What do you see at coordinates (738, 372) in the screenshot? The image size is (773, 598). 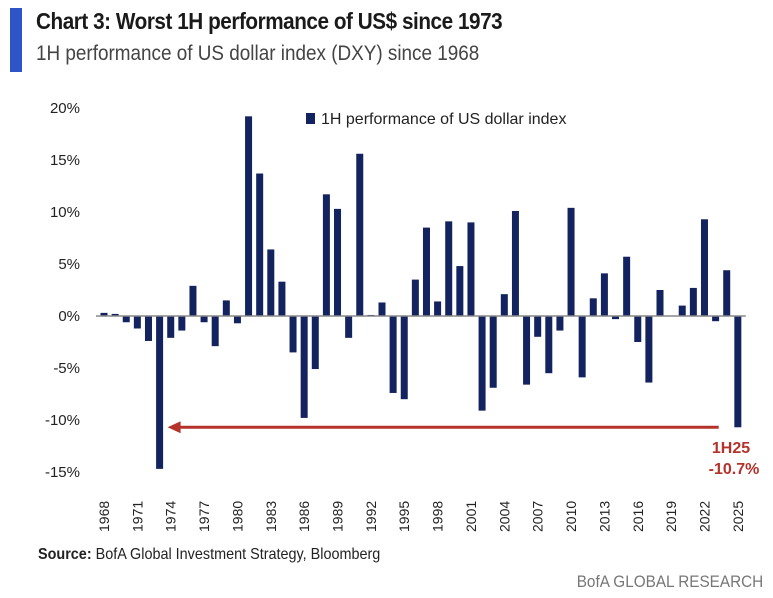 I see `bar-2025` at bounding box center [738, 372].